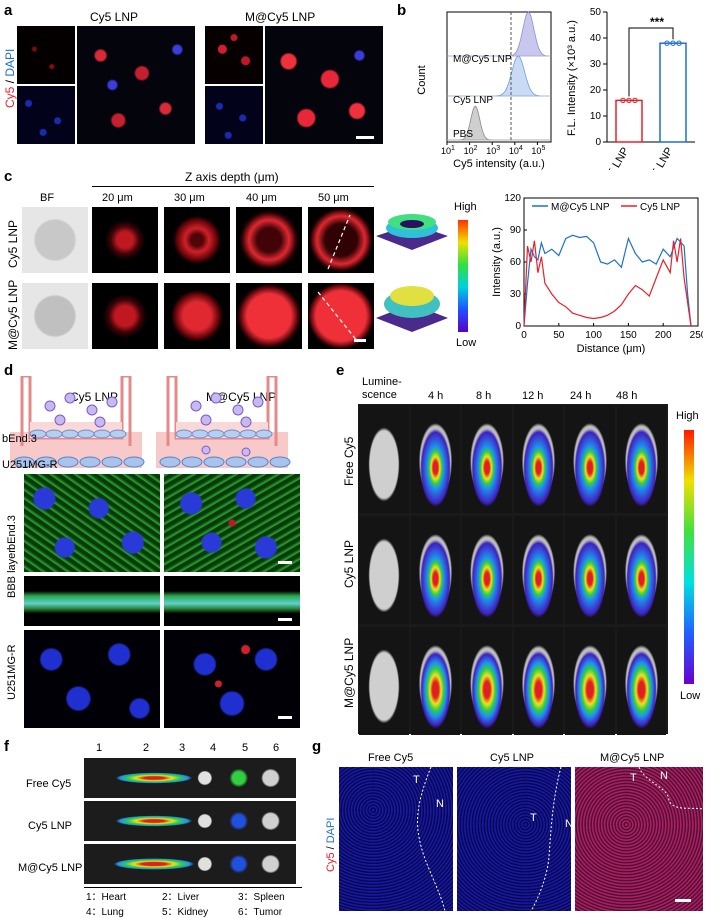 The height and width of the screenshot is (918, 705). Describe the element at coordinates (76, 422) in the screenshot. I see `transwell-left` at that location.